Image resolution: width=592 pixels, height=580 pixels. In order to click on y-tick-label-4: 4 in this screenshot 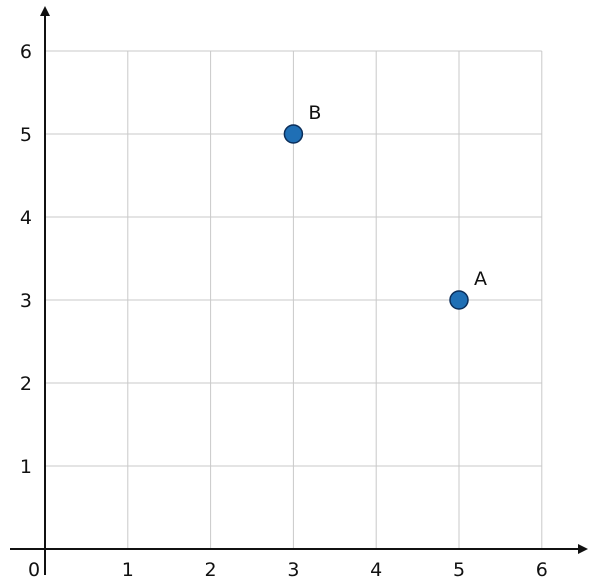, I will do `click(26, 218)`.